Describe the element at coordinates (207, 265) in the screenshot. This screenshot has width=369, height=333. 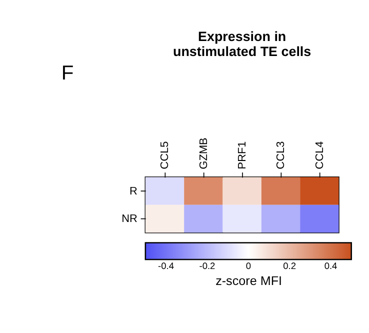
I see `color-bar-label: -0.2` at that location.